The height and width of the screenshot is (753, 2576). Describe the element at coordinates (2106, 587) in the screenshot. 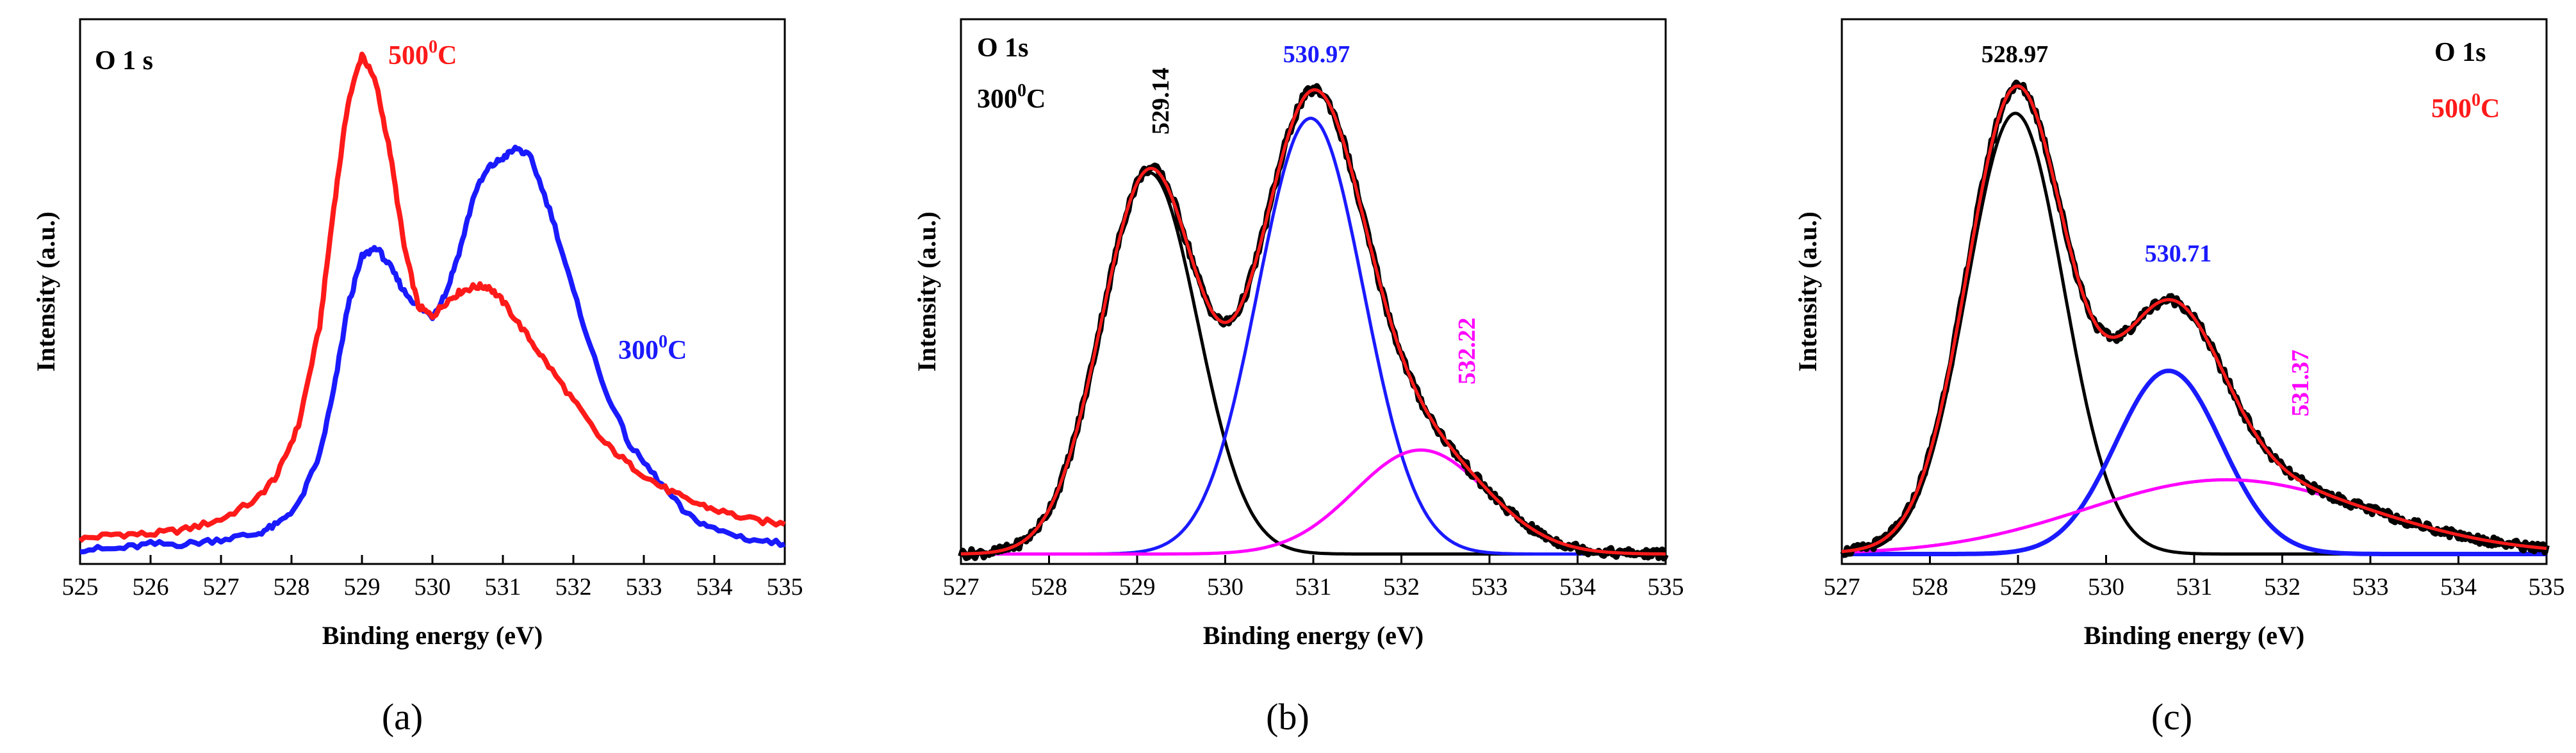

I see `x-tick-label-c-530: 530` at that location.